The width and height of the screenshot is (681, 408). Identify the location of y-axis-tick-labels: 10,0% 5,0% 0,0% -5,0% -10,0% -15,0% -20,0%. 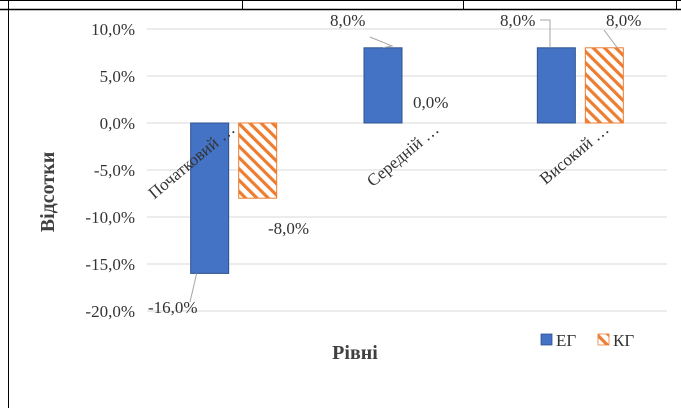
(110, 170).